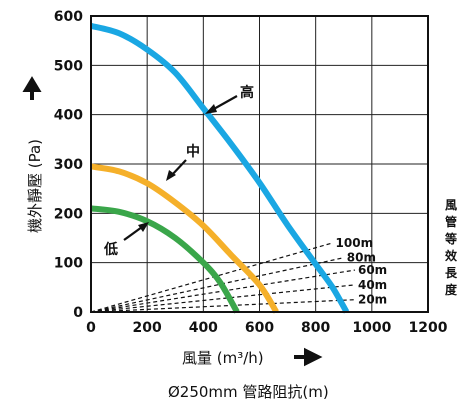 This screenshot has width=474, height=407. I want to click on y-axis-arrow-icon, so click(32, 88).